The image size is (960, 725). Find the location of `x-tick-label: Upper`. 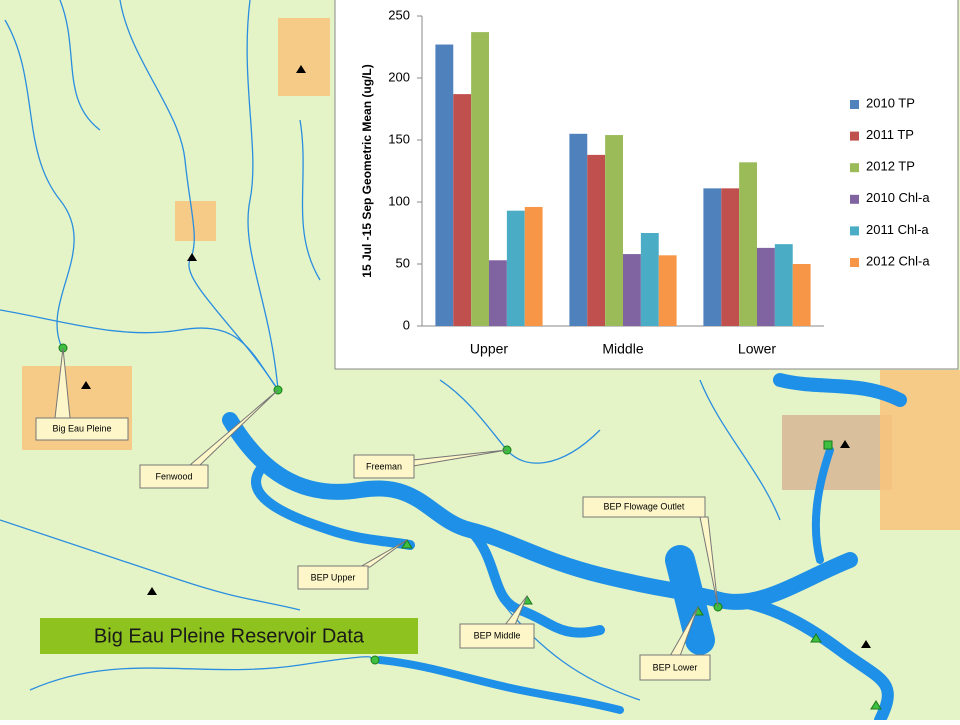

x-tick-label: Upper is located at coordinates (489, 349).